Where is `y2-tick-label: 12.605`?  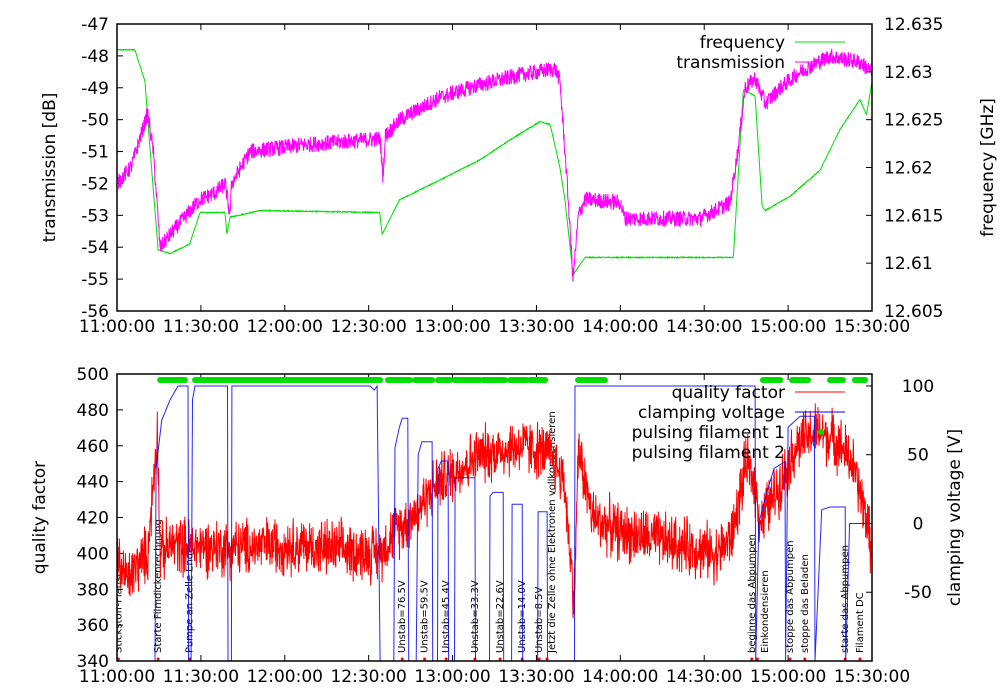
y2-tick-label: 12.605 is located at coordinates (913, 312).